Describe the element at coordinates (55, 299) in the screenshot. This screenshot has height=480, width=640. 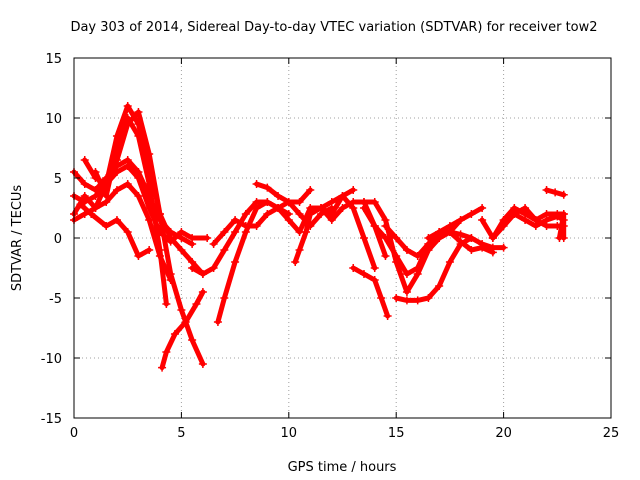
I see `y-tick-label: -5` at that location.